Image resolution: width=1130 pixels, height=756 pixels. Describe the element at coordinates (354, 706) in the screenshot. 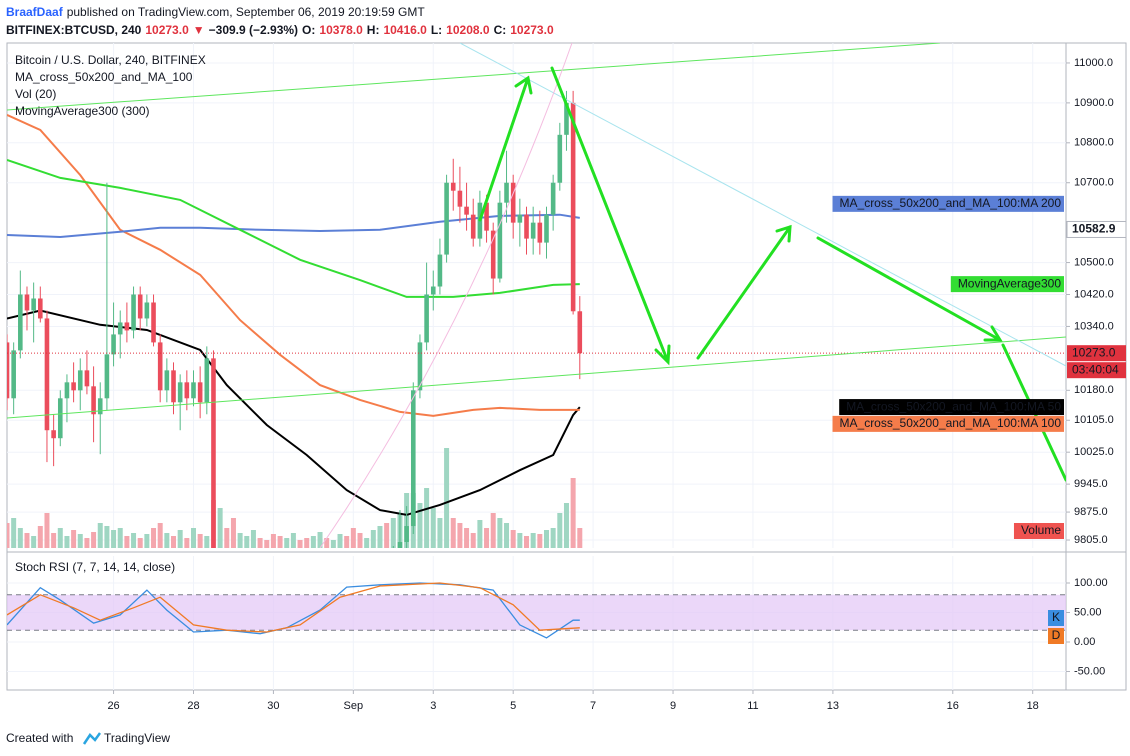

I see `x-tick-label: Sep` at that location.